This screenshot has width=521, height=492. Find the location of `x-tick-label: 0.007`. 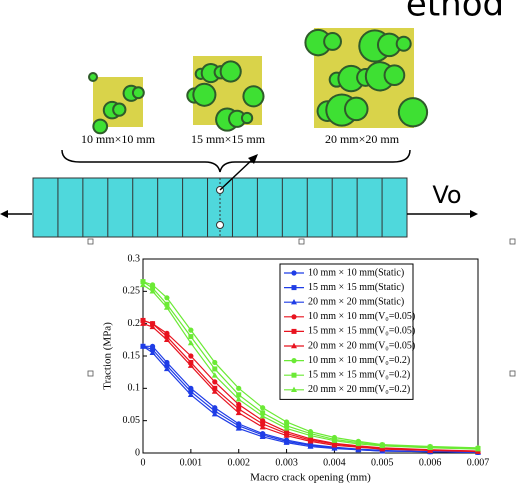

x-tick-label: 0.007 is located at coordinates (478, 462).